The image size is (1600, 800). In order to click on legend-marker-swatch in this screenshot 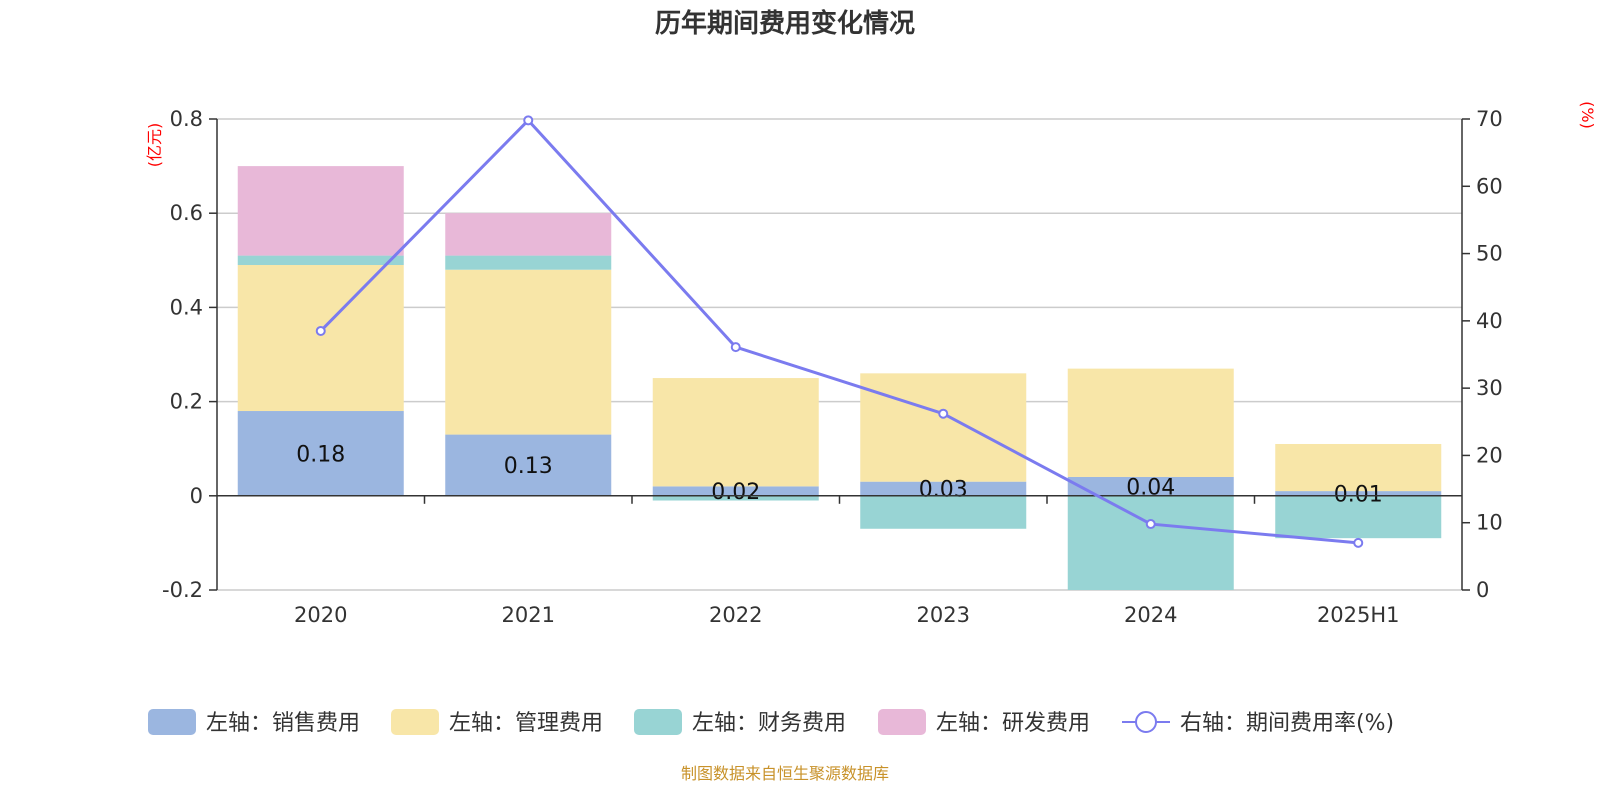, I will do `click(1146, 722)`.